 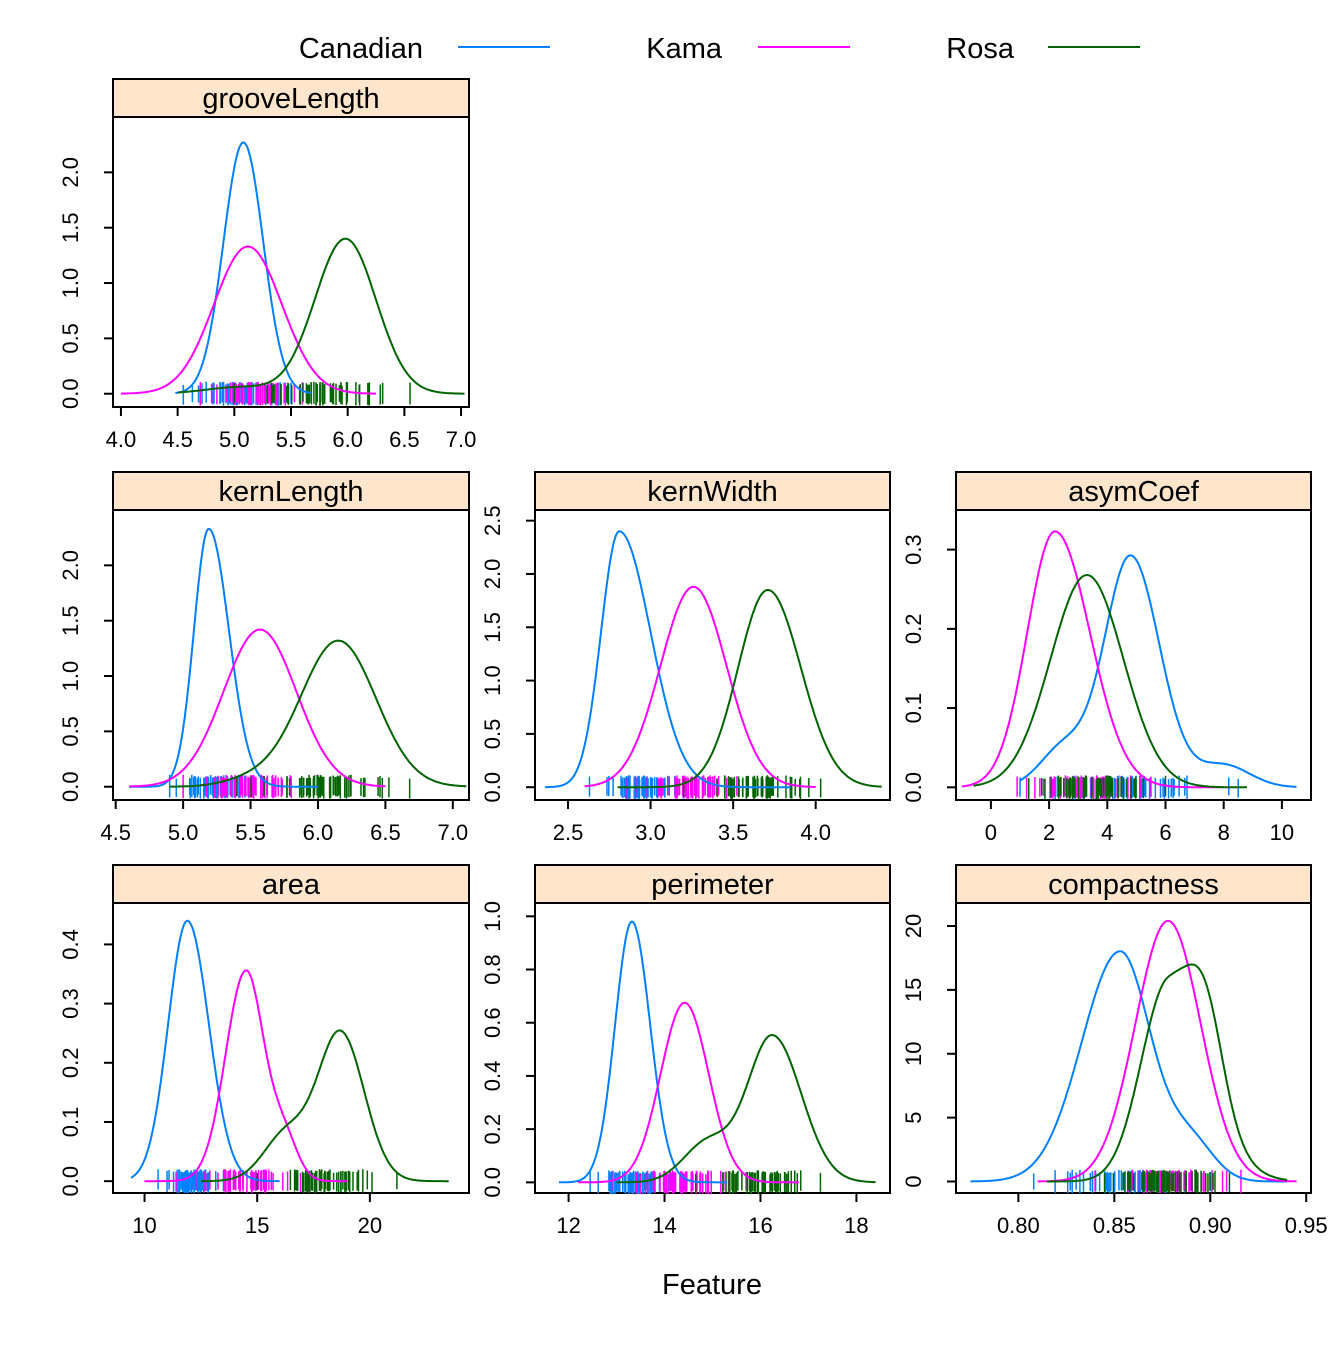 What do you see at coordinates (913, 1054) in the screenshot?
I see `y-tick-label: 10` at bounding box center [913, 1054].